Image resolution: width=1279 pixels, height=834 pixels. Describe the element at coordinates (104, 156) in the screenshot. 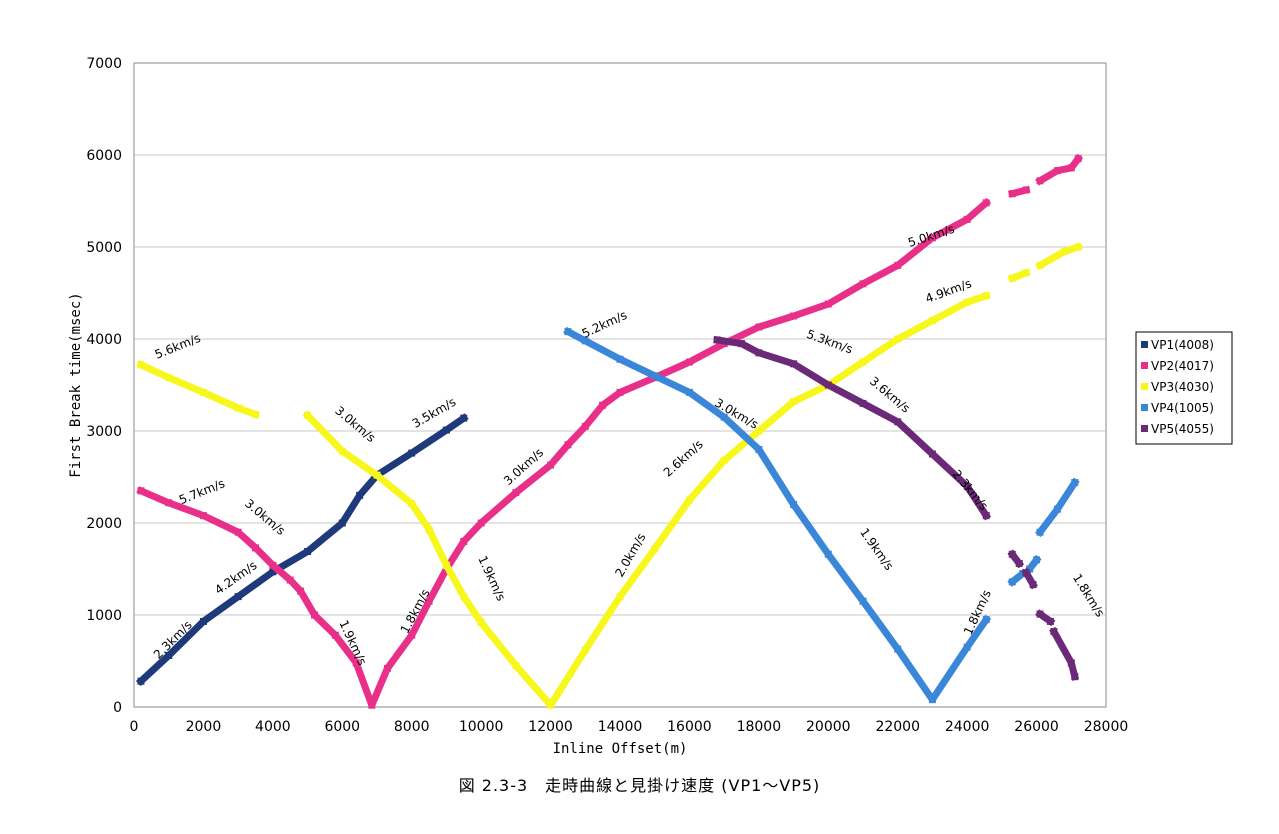

I see `y-tick-label: 6000` at that location.